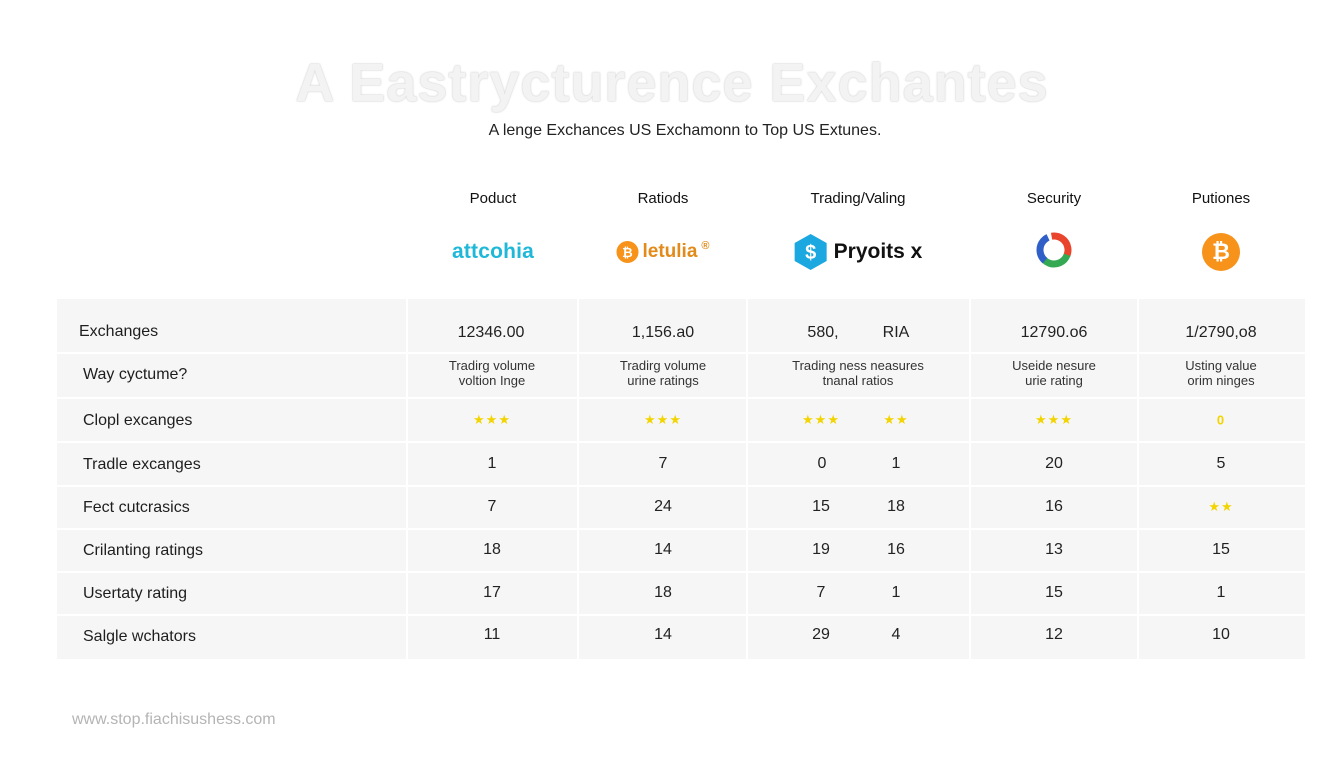 This screenshot has width=1344, height=768. I want to click on table-cell: 20, so click(1054, 463).